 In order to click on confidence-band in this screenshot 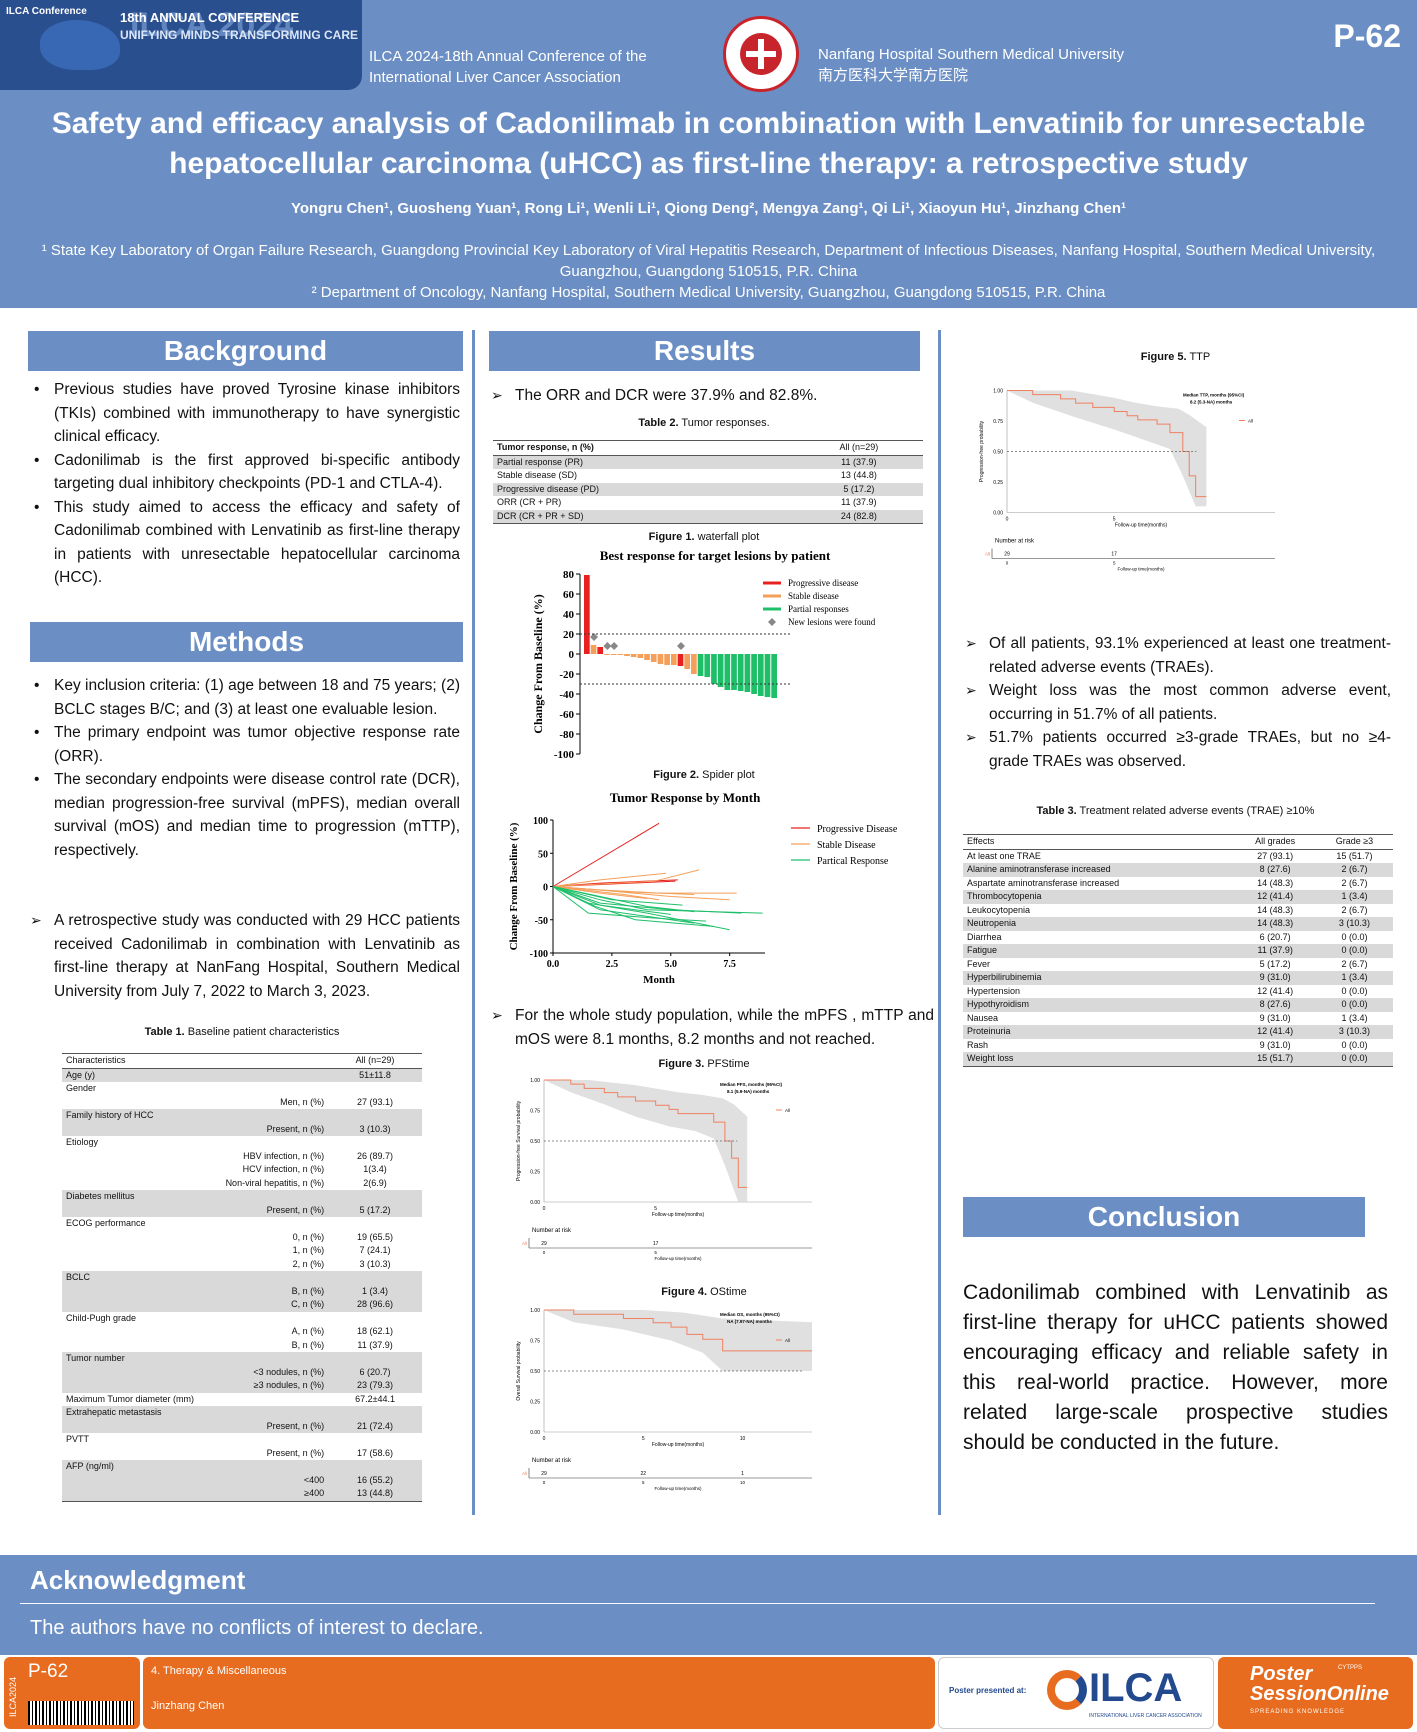, I will do `click(678, 1340)`.